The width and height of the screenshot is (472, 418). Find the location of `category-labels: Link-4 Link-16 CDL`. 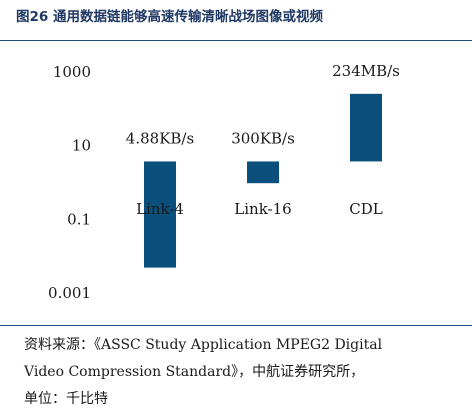

category-labels: Link-4 Link-16 CDL is located at coordinates (259, 209).